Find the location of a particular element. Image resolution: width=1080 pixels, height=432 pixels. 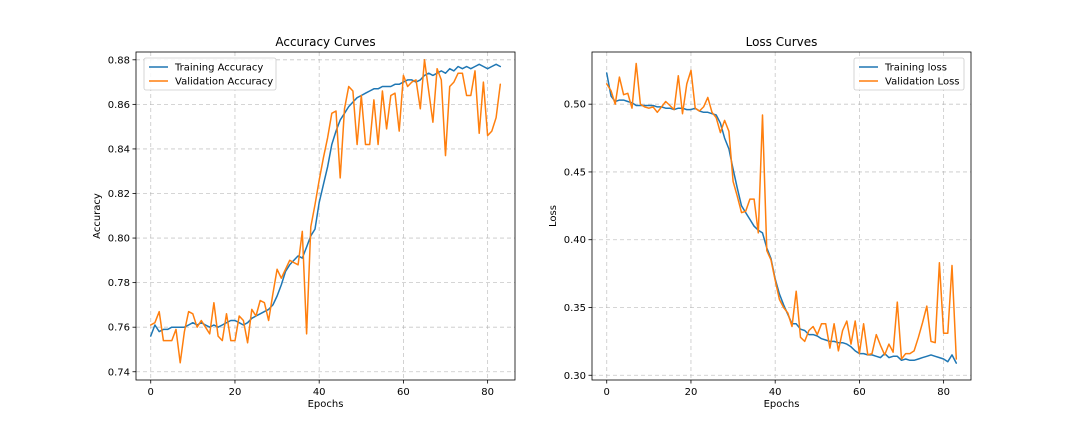

loss-y-axis-label: Loss is located at coordinates (553, 216).